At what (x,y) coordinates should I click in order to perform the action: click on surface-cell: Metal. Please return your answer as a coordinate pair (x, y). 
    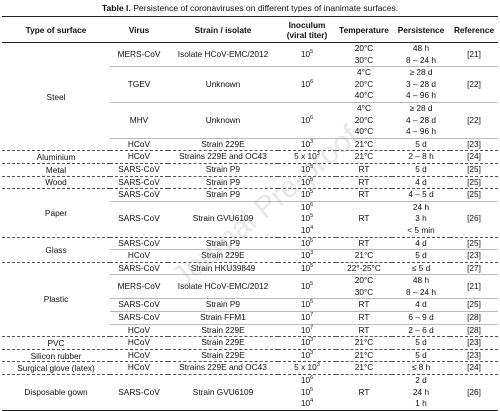
    Looking at the image, I should click on (56, 169).